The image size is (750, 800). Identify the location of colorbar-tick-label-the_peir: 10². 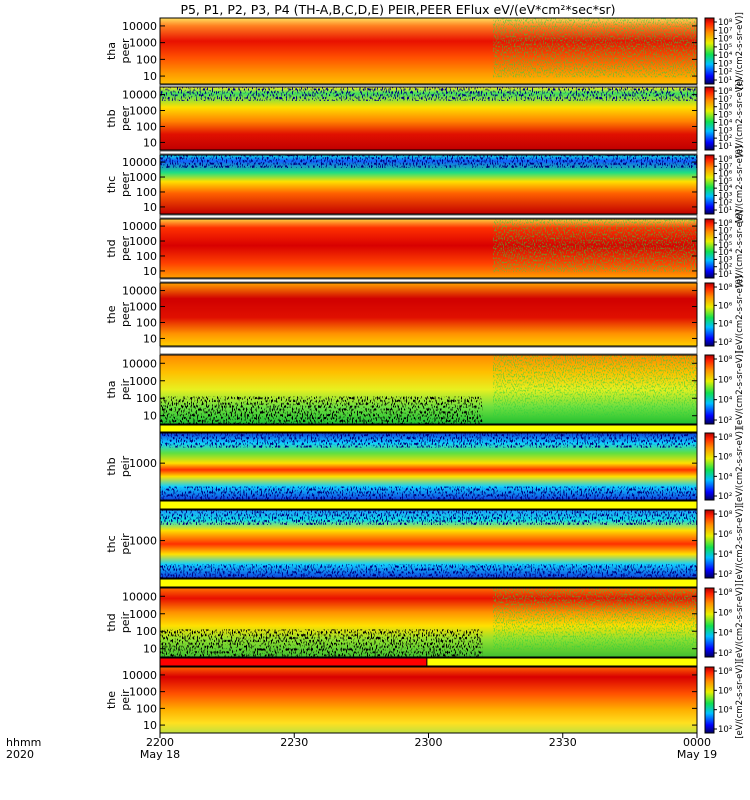
(725, 730).